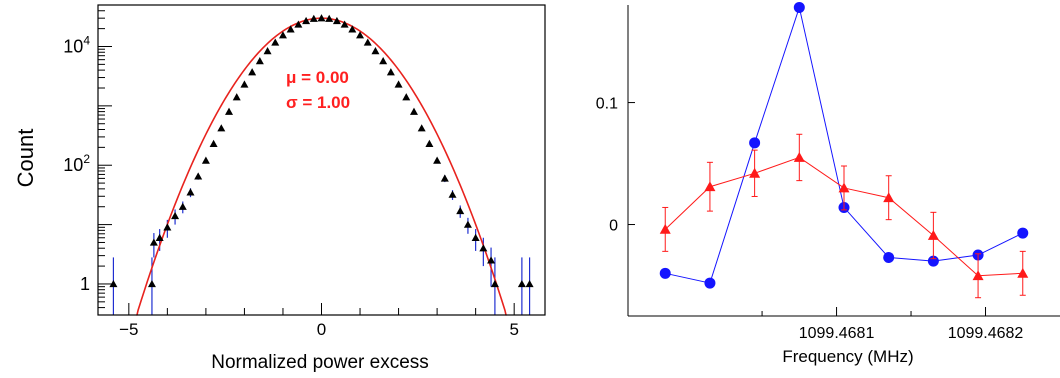 This screenshot has height=378, width=1060. I want to click on left-y-axis-label: Count, so click(25, 158).